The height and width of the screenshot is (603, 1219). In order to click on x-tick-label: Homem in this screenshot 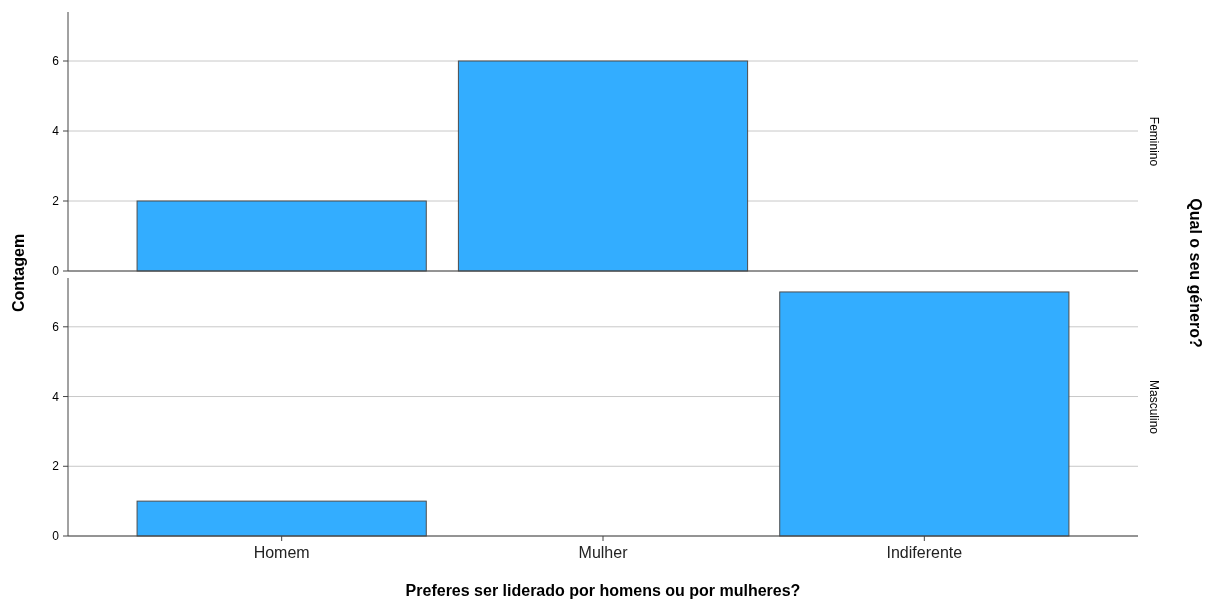, I will do `click(281, 552)`.